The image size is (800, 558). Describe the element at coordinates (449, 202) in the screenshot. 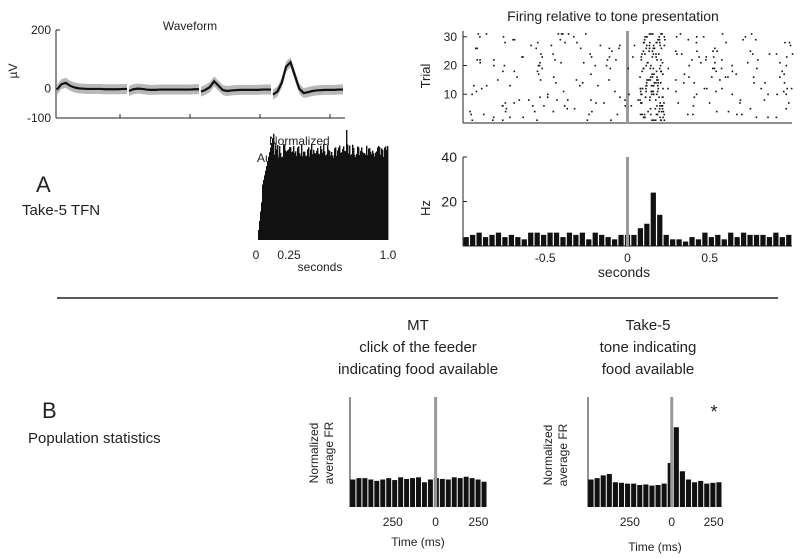

I see `peth-ytick-label: 20` at that location.